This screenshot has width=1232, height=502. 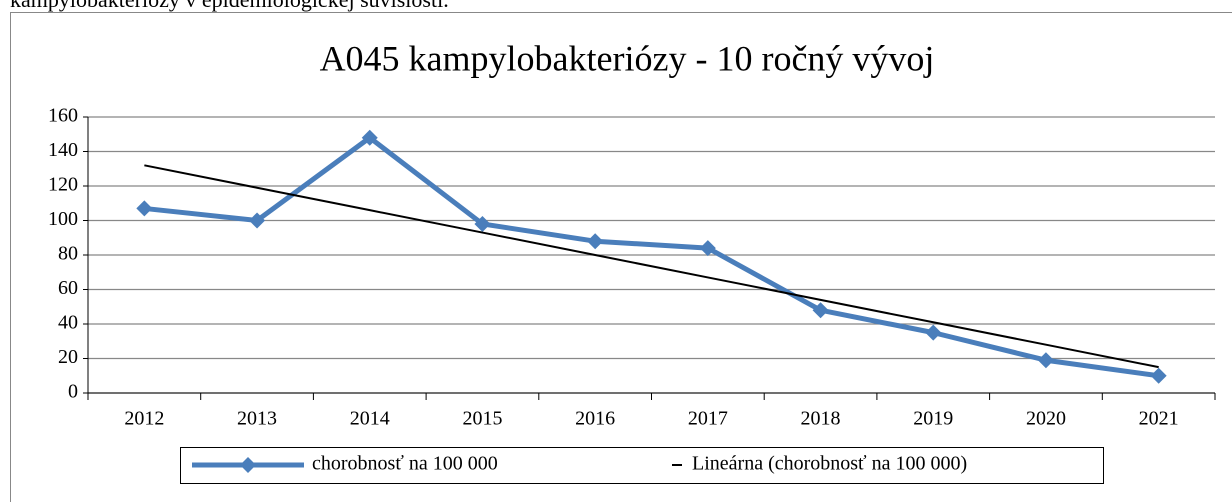 I want to click on x-tick-label: 2016, so click(x=595, y=419).